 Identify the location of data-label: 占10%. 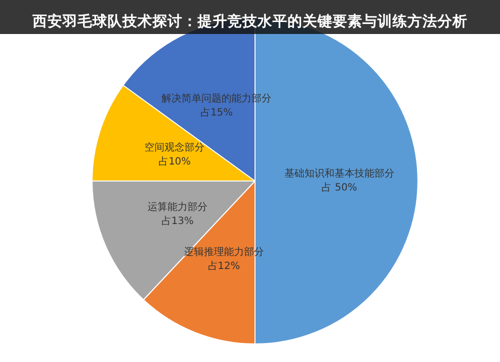
(174, 161).